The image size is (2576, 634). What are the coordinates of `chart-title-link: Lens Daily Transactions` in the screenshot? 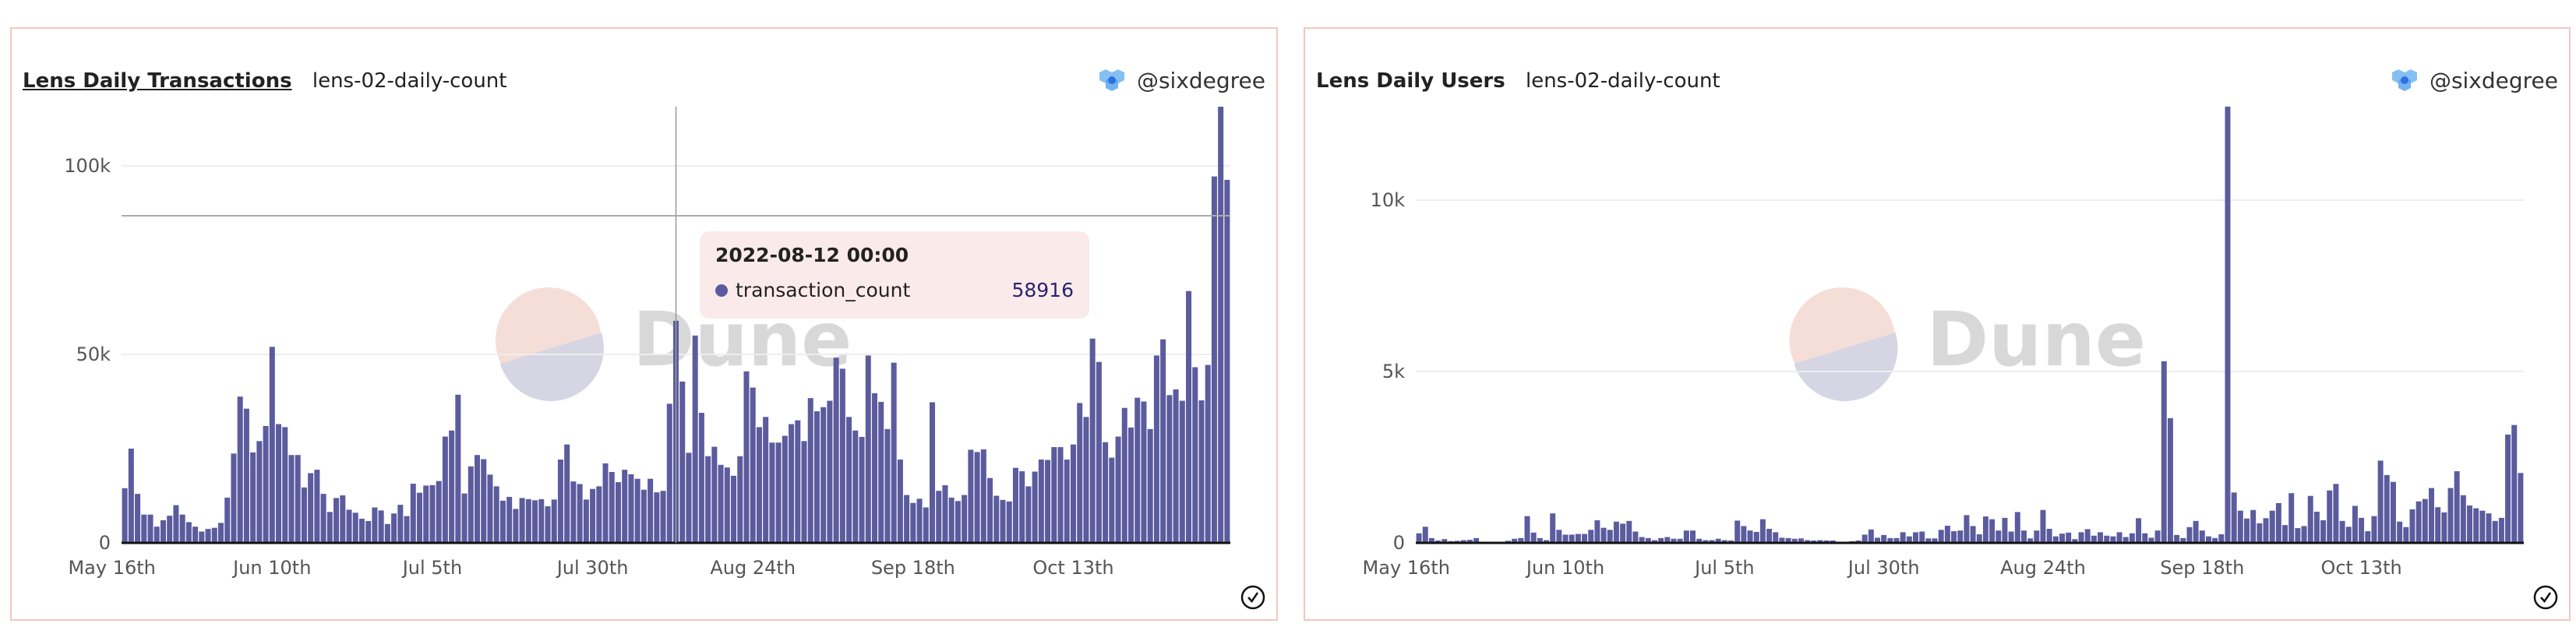 It's located at (157, 81).